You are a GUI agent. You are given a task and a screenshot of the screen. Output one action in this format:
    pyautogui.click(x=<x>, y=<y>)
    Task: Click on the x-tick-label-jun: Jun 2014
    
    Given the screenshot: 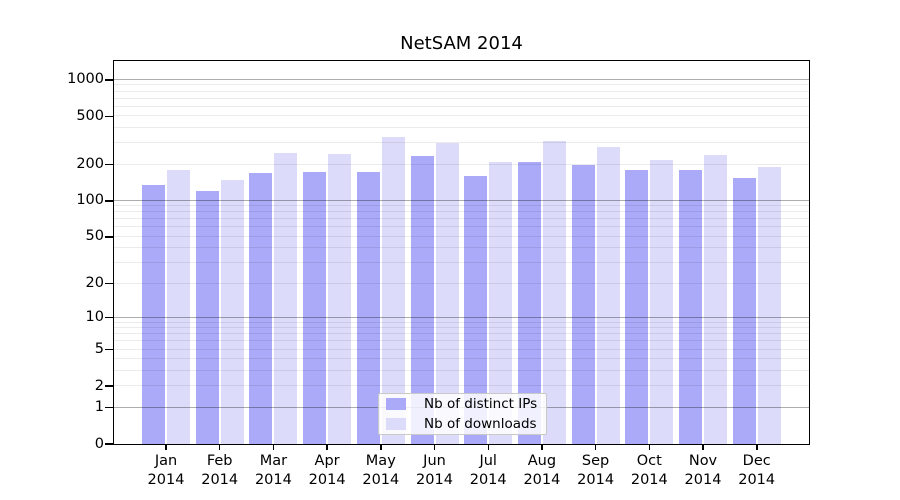 What is the action you would take?
    pyautogui.click(x=434, y=470)
    